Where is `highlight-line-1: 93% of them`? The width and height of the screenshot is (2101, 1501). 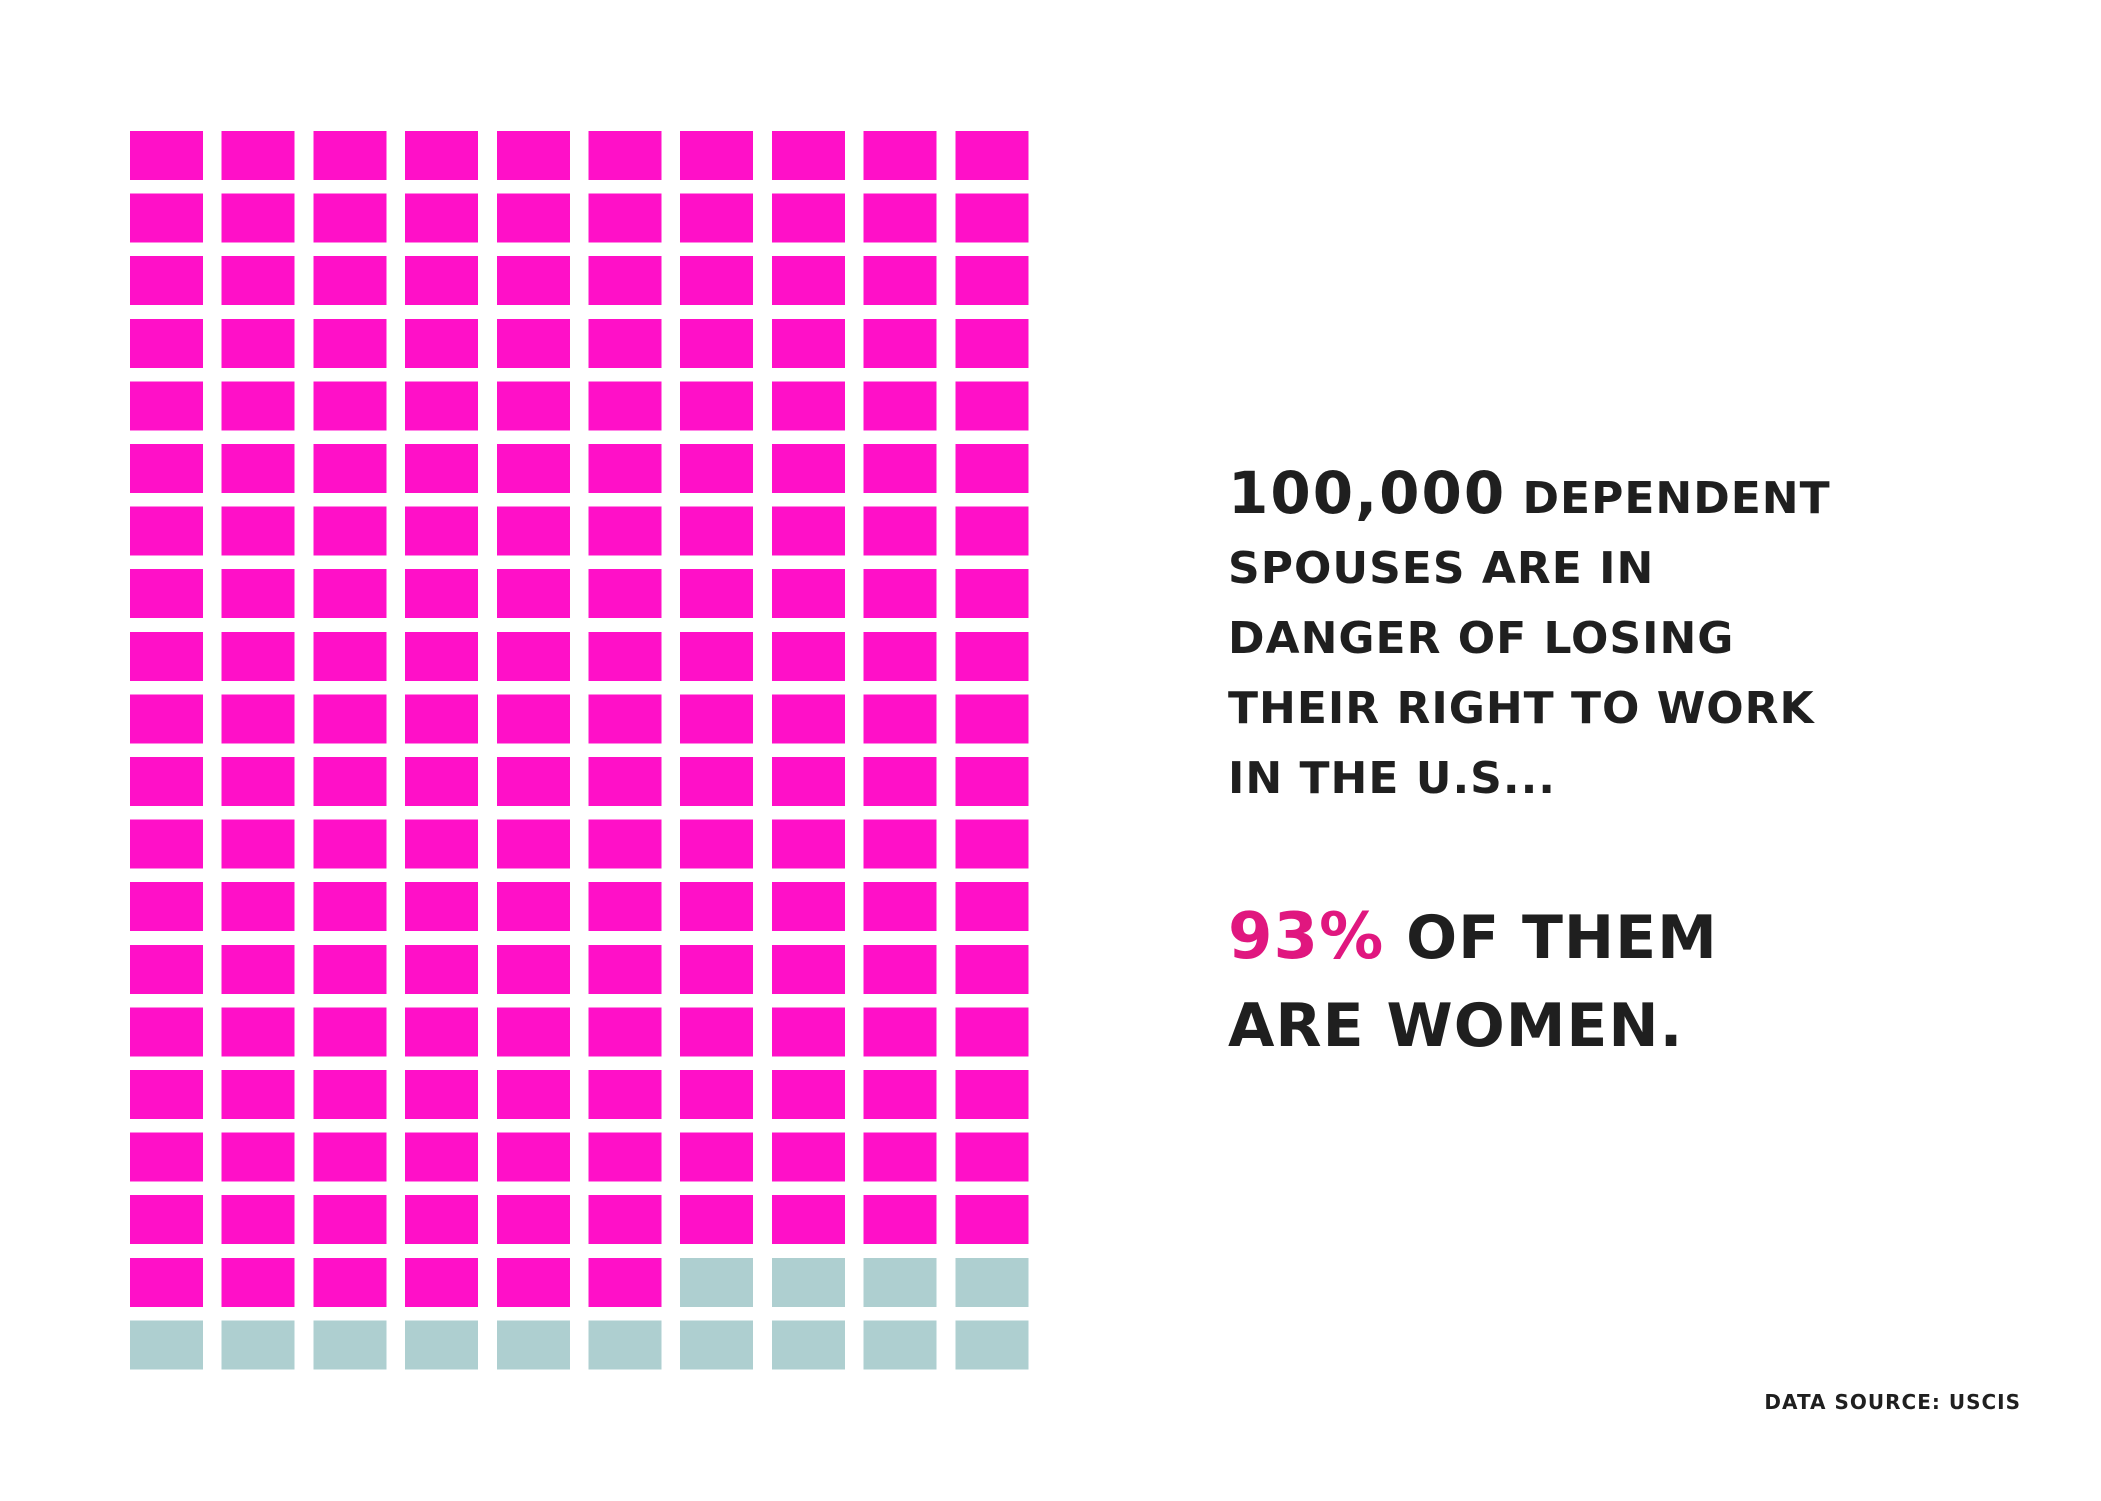
highlight-line-1: 93% of them is located at coordinates (1628, 937).